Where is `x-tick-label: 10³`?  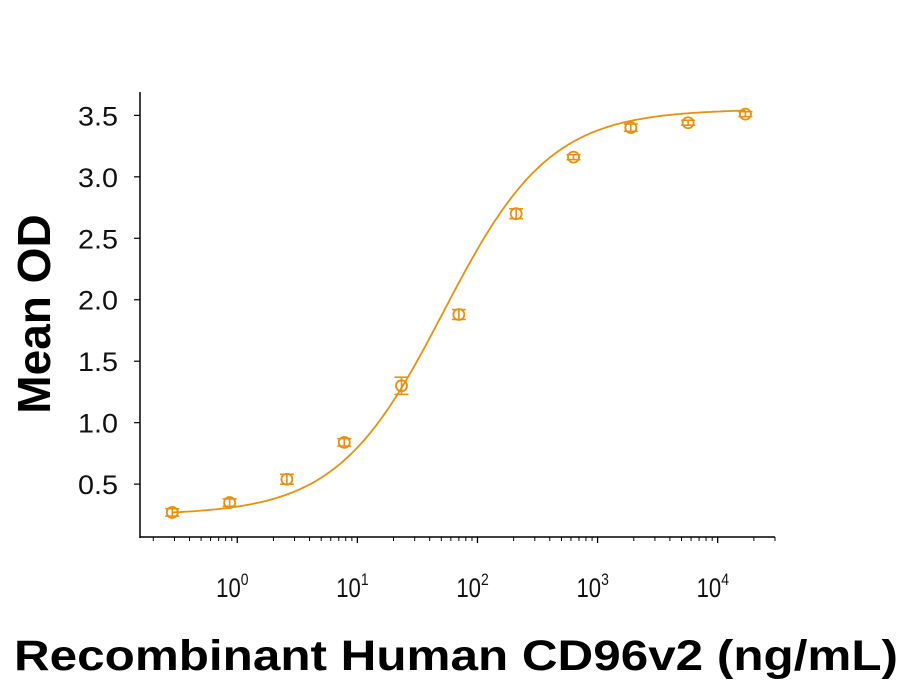 x-tick-label: 10³ is located at coordinates (592, 587).